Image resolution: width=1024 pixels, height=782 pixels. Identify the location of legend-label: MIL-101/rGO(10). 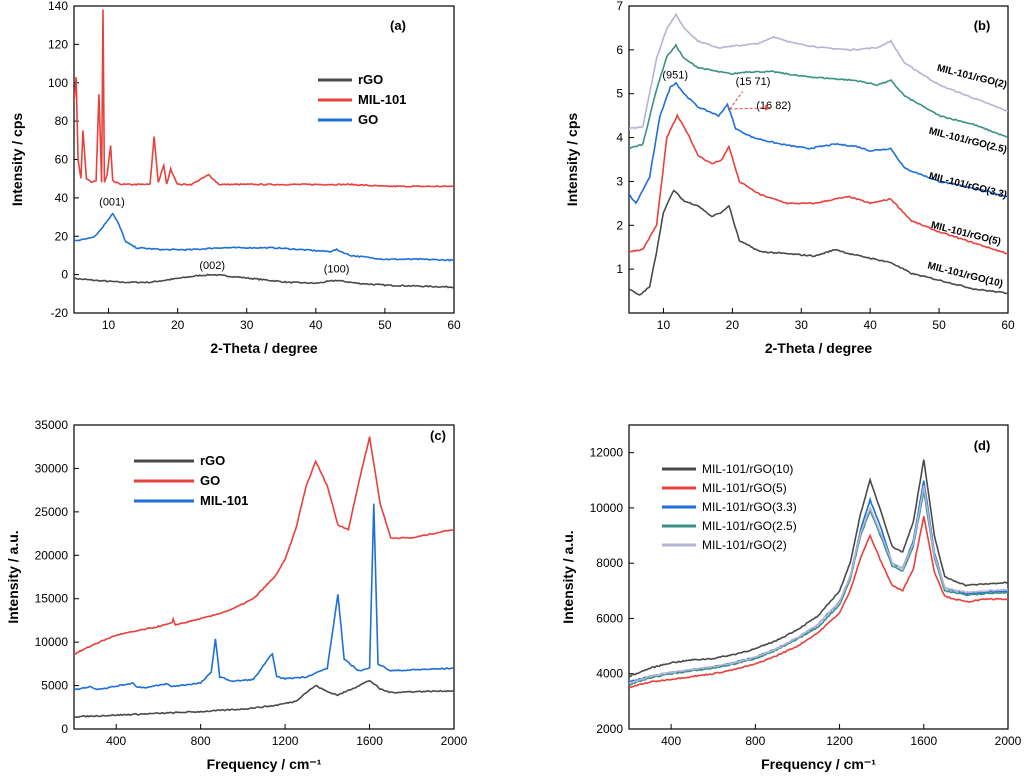
(747, 469).